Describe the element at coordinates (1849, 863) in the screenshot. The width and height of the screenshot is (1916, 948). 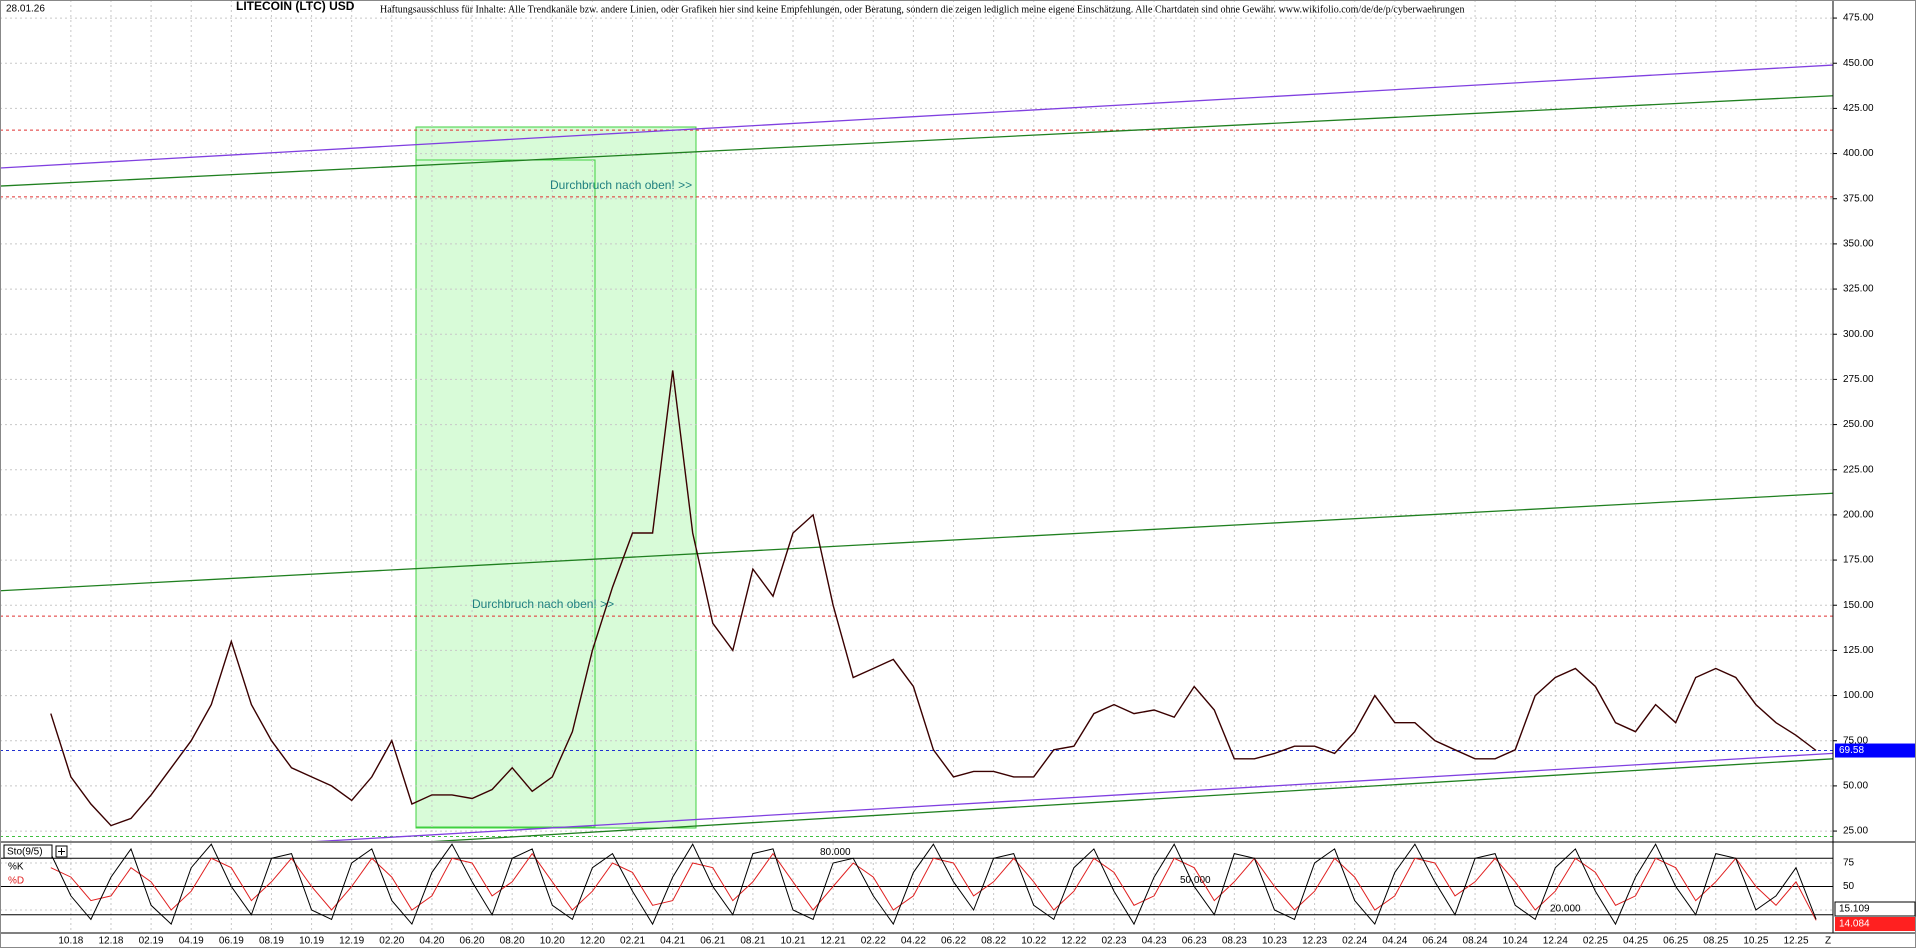
I see `y-tick-label: 75` at that location.